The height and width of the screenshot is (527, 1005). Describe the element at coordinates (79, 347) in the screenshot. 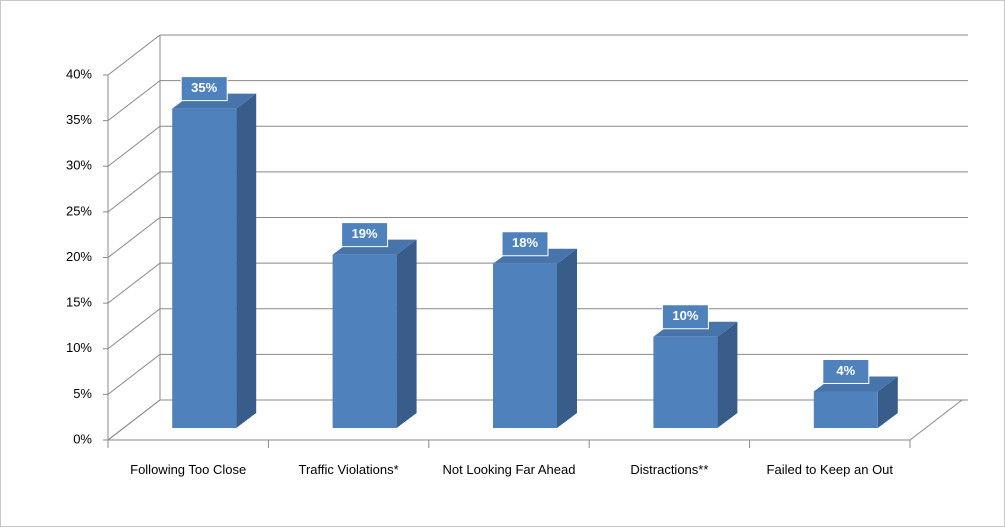

I see `y-tick-label: 10%` at that location.